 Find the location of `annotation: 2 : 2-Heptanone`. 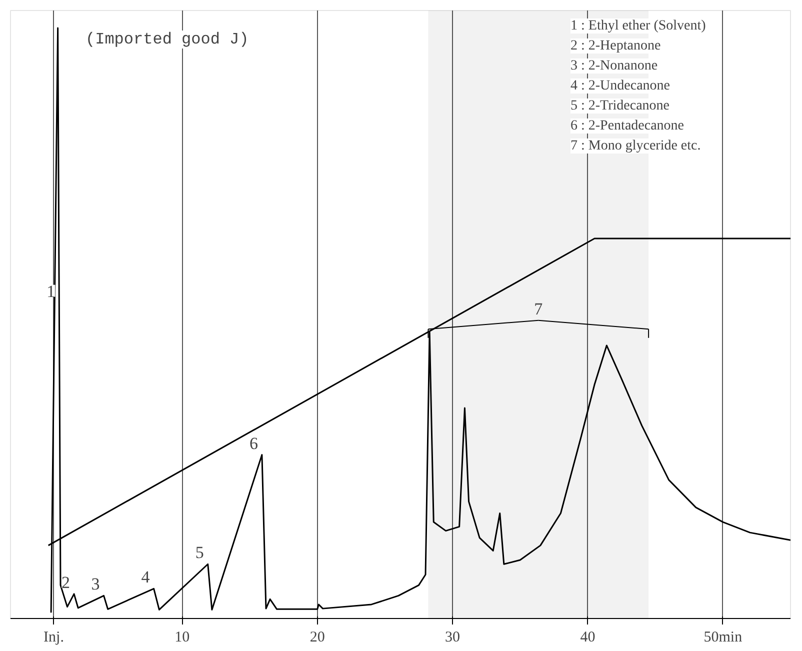

annotation: 2 : 2-Heptanone is located at coordinates (615, 46).